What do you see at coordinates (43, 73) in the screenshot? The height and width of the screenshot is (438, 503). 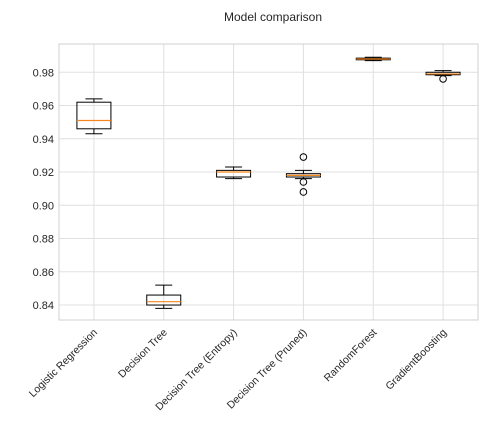 I see `y-tick-label: 0.98` at bounding box center [43, 73].